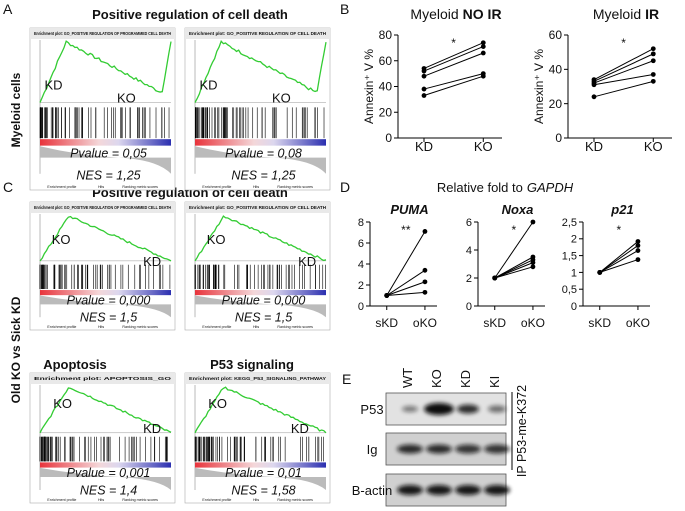 This screenshot has height=511, width=685. What do you see at coordinates (372, 449) in the screenshot?
I see `row-label: Ig` at bounding box center [372, 449].